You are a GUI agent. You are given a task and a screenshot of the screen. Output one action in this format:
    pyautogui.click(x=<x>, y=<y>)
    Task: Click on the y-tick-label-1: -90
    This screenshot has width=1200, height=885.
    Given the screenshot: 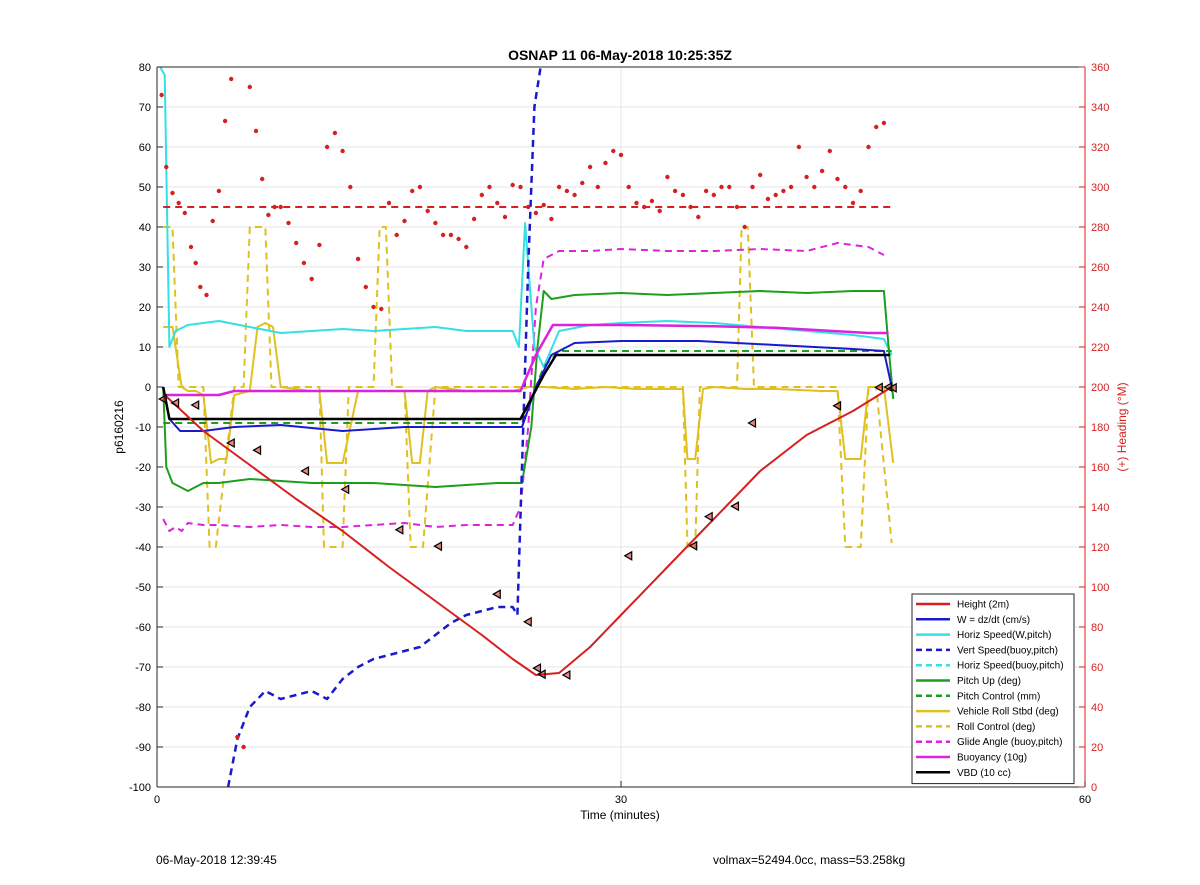 What is the action you would take?
    pyautogui.click(x=143, y=748)
    